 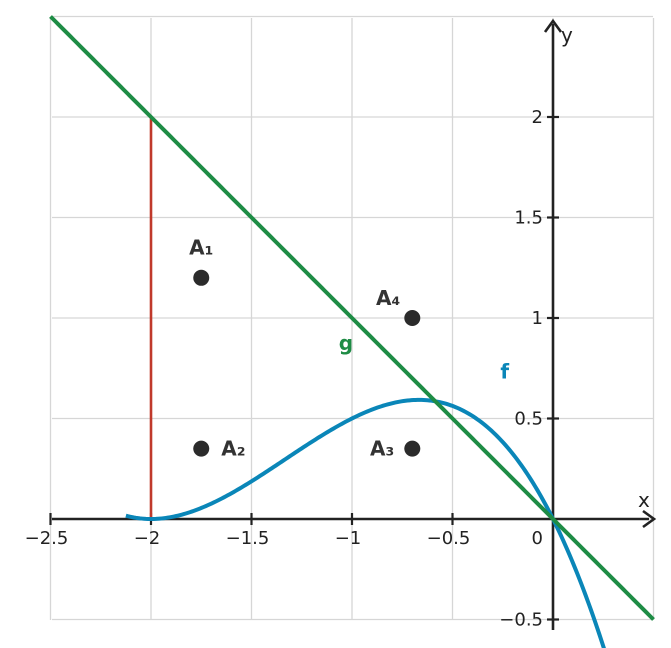 What do you see at coordinates (147, 538) in the screenshot?
I see `x-tick-label: −2` at bounding box center [147, 538].